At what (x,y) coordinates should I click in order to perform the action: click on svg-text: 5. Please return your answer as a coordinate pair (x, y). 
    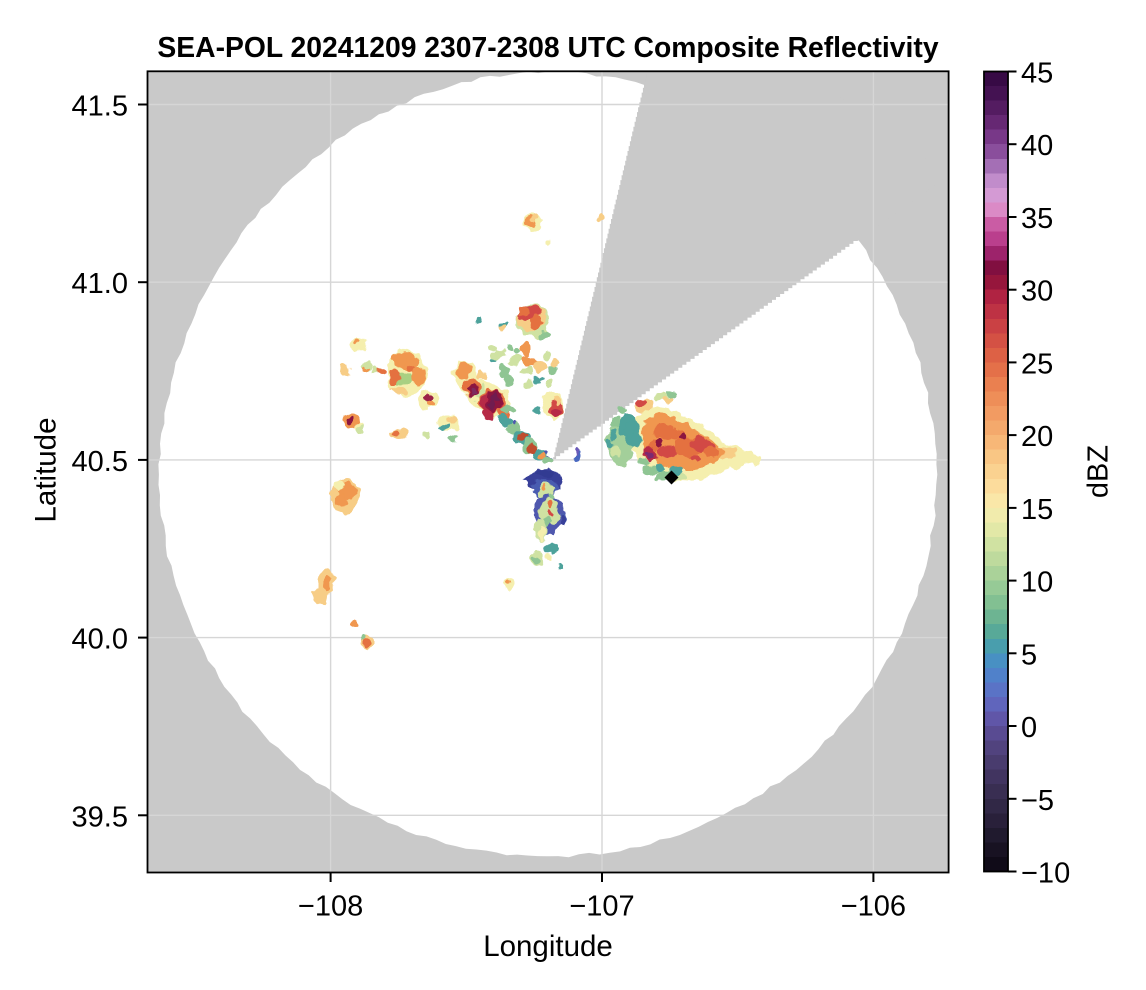
    Looking at the image, I should click on (1029, 655).